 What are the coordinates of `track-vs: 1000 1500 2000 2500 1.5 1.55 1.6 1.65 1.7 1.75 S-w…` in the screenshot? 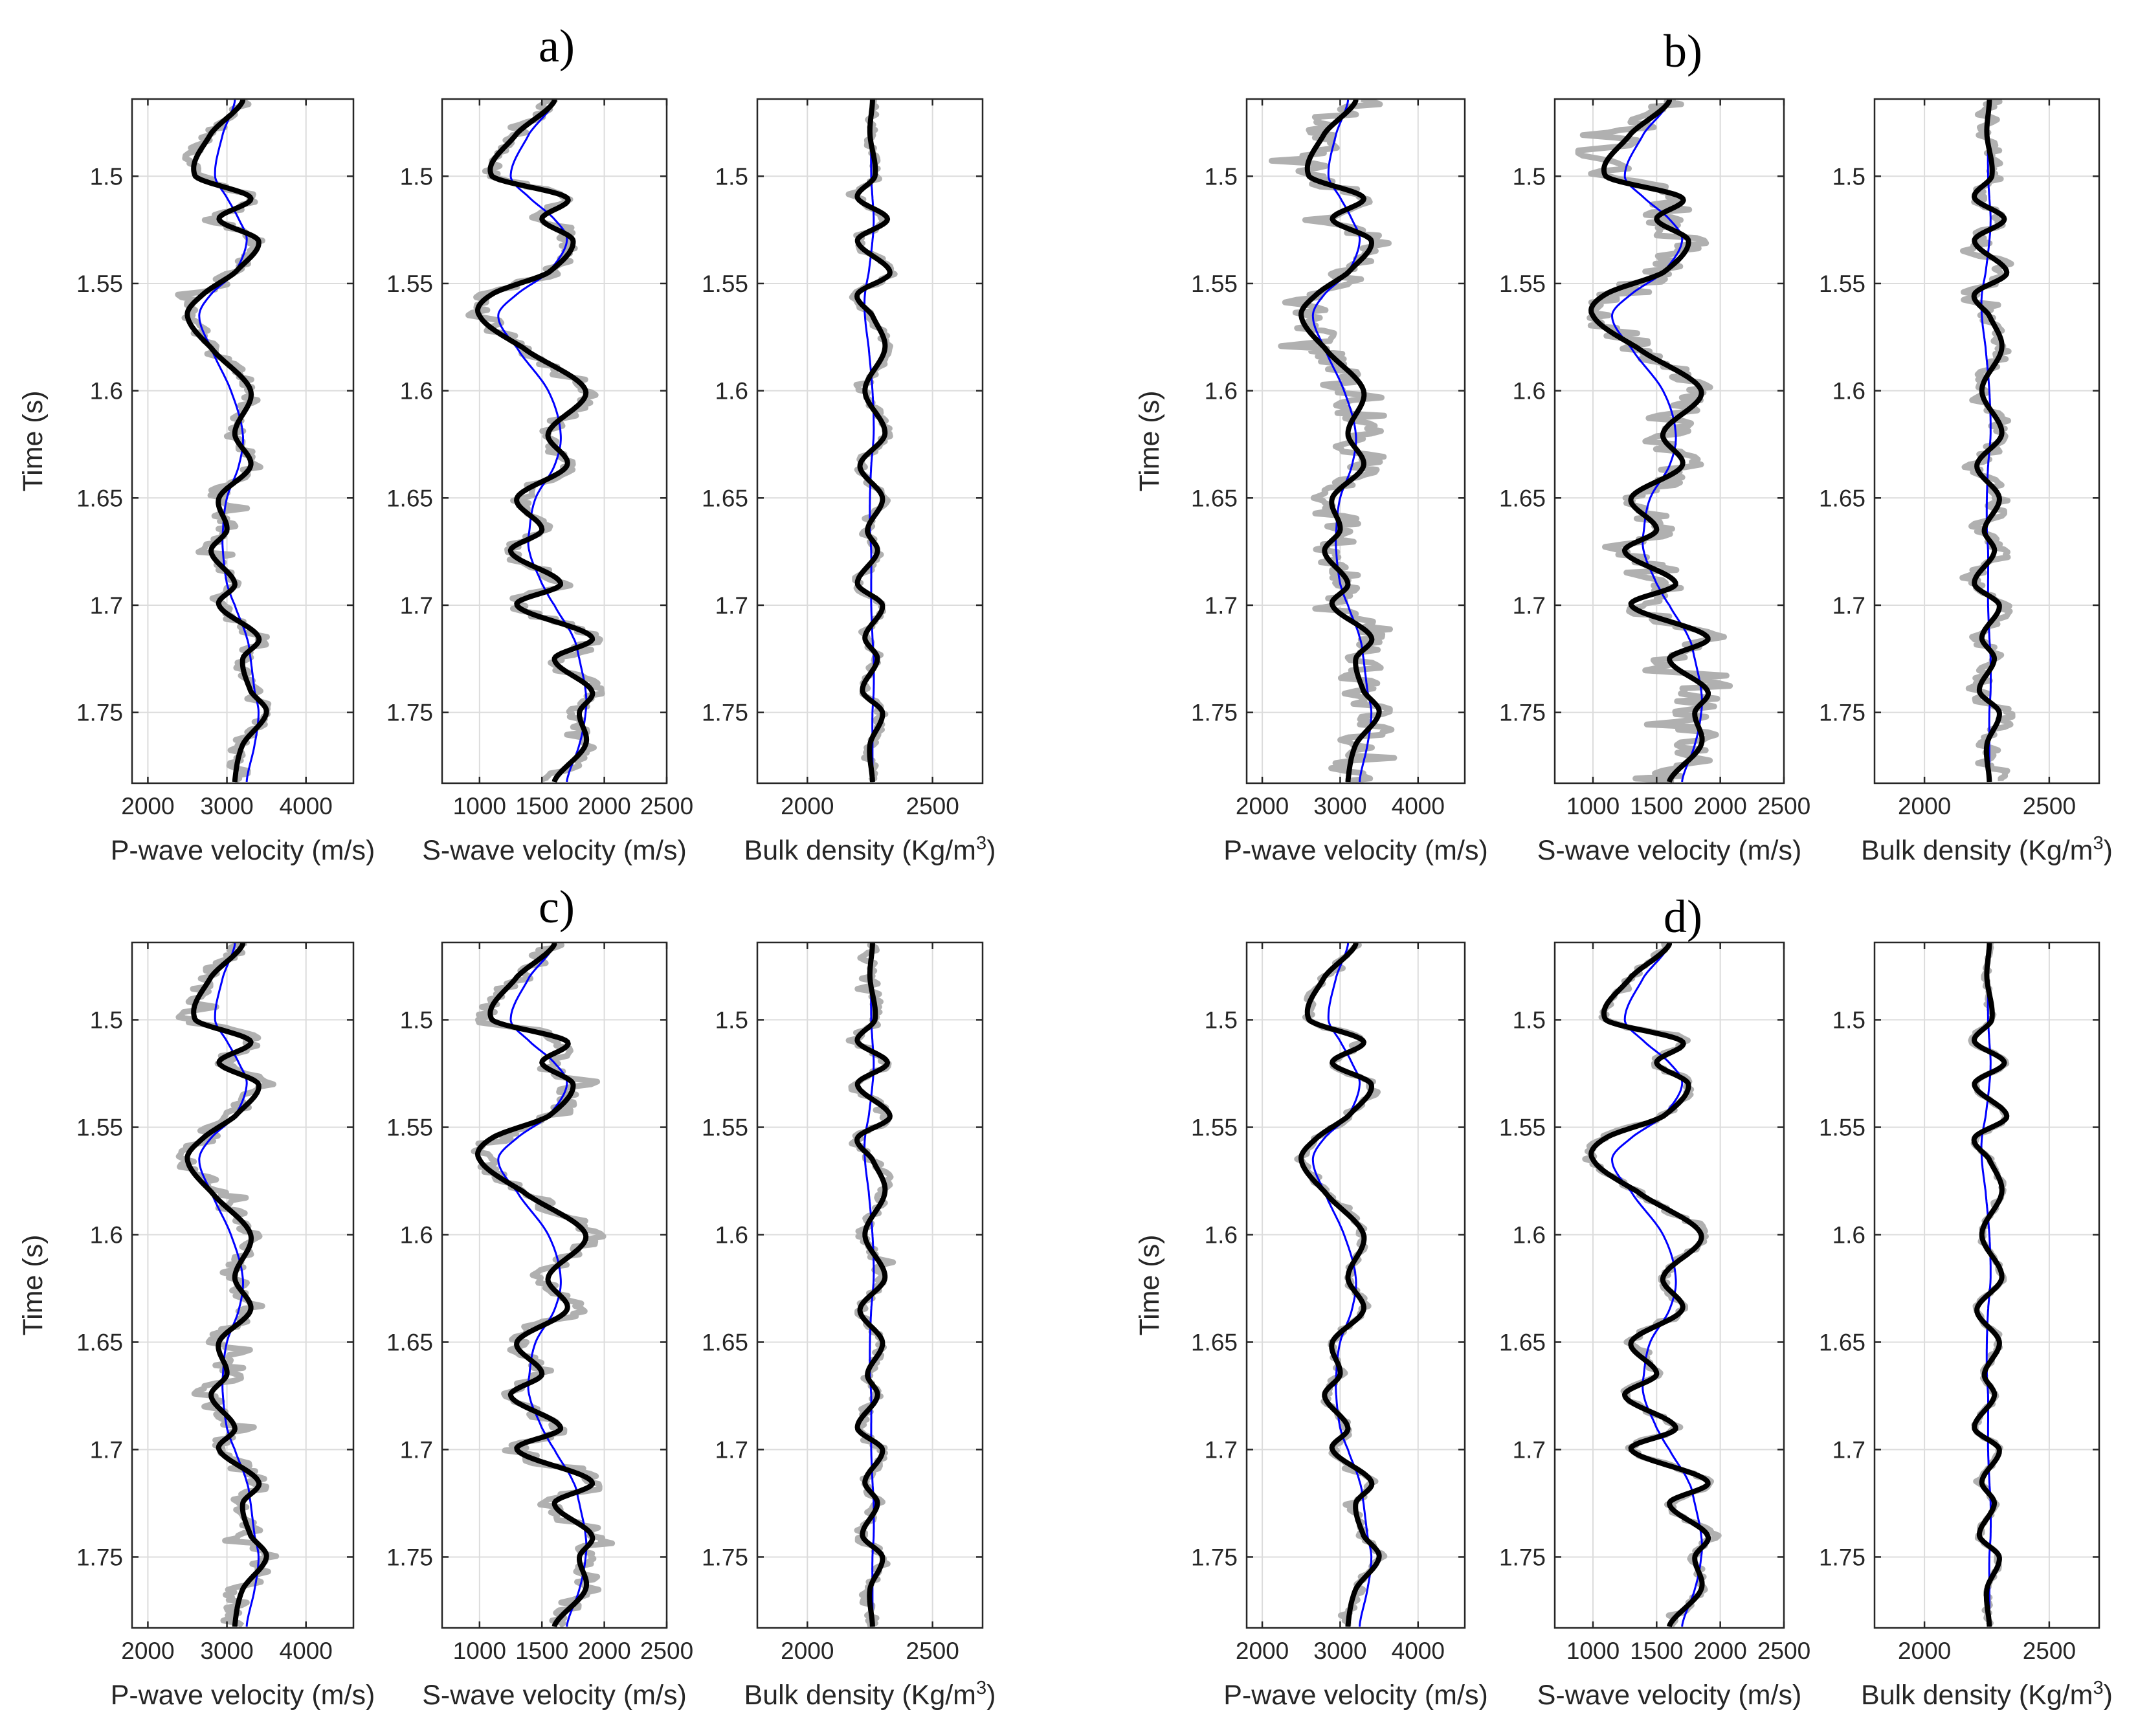 It's located at (1654, 1326).